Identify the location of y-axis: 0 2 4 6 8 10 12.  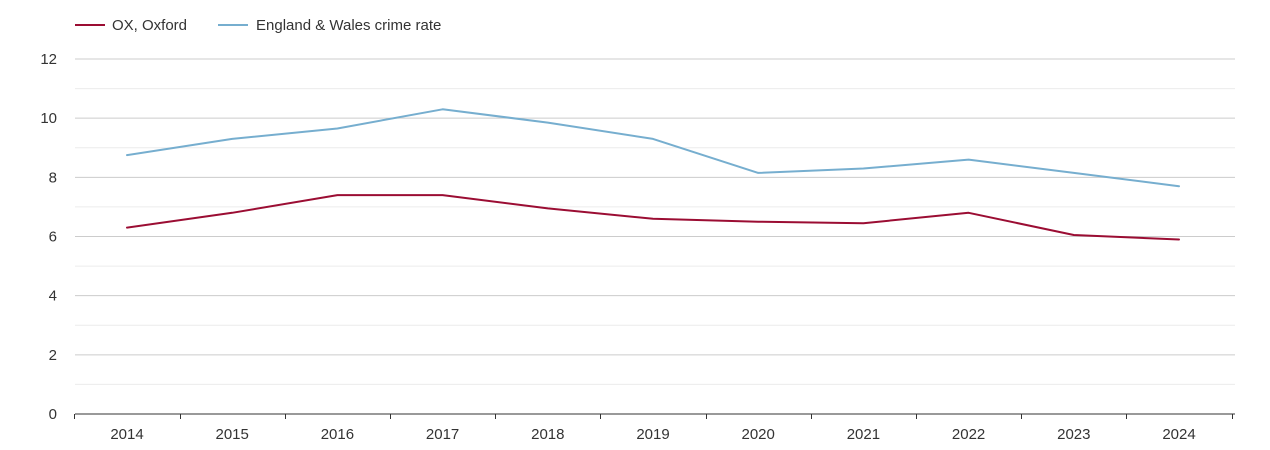
(48, 237).